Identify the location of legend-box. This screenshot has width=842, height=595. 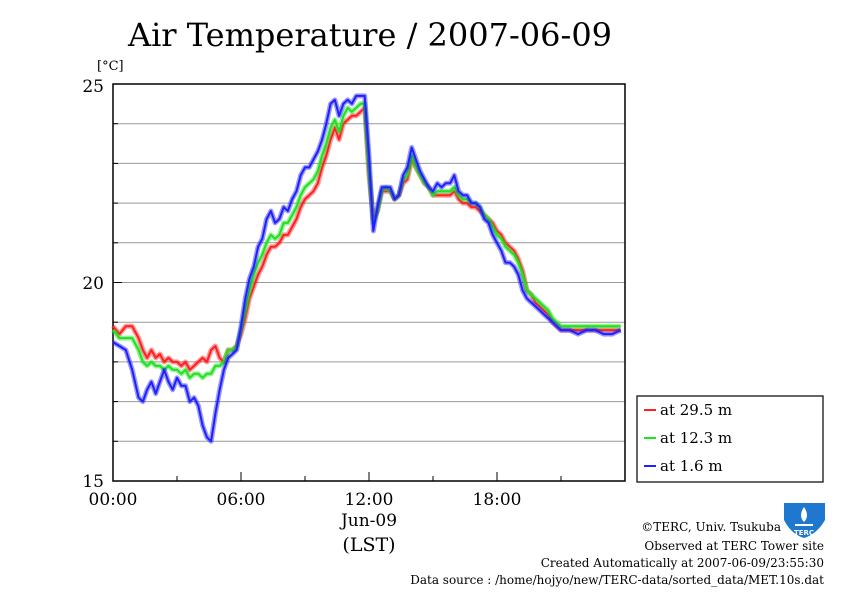
(730, 439).